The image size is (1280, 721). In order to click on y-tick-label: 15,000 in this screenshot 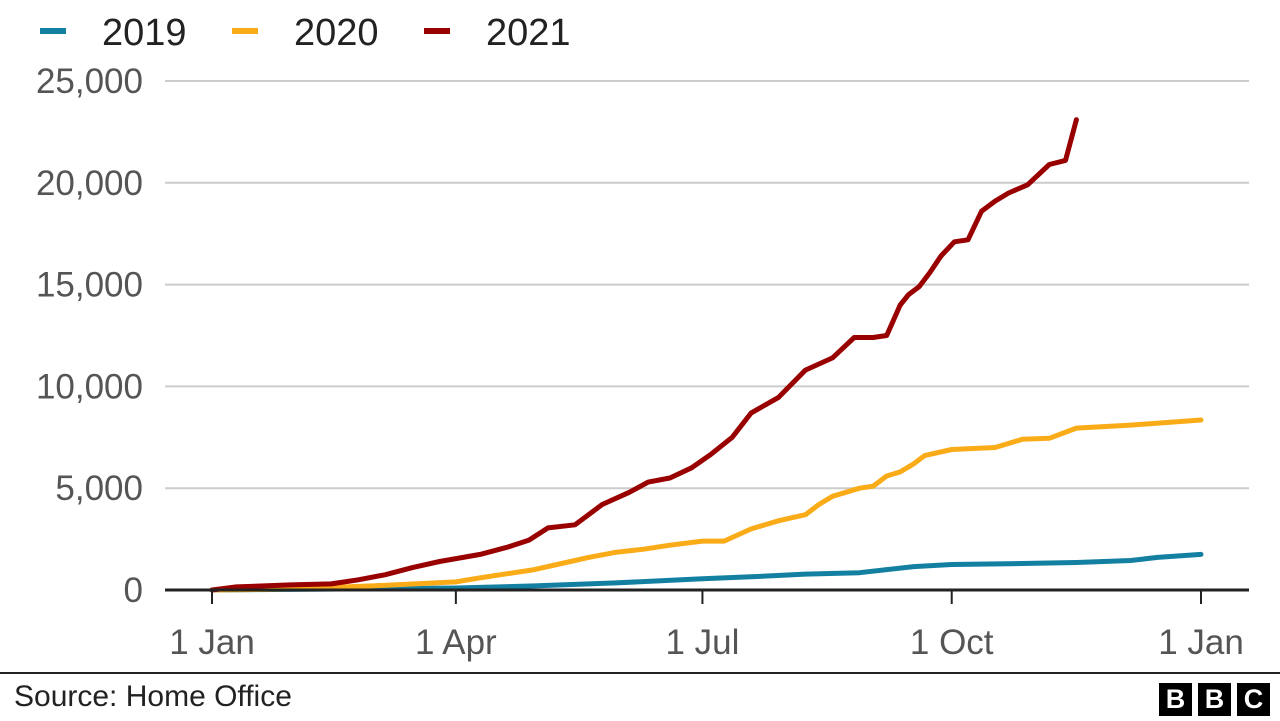, I will do `click(89, 285)`.